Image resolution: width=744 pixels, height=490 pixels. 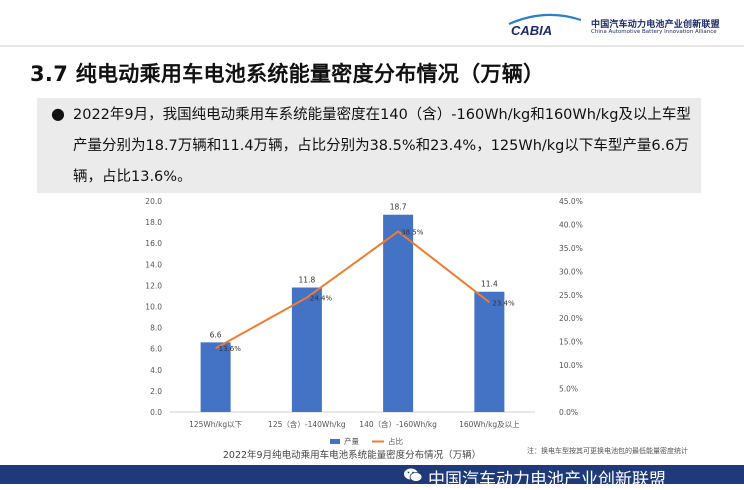 I want to click on y-left-tick-label: 8.0, so click(x=156, y=328).